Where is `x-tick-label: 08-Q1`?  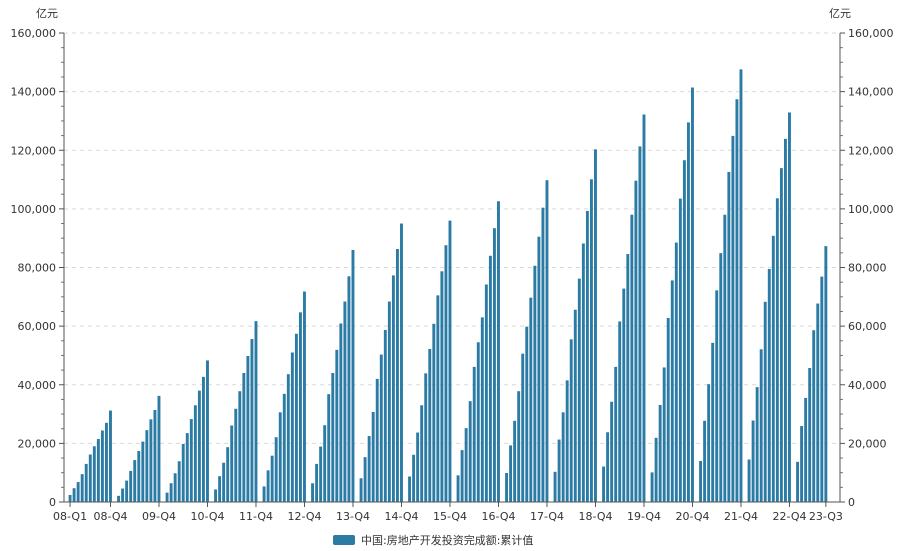 x-tick-label: 08-Q1 is located at coordinates (70, 516).